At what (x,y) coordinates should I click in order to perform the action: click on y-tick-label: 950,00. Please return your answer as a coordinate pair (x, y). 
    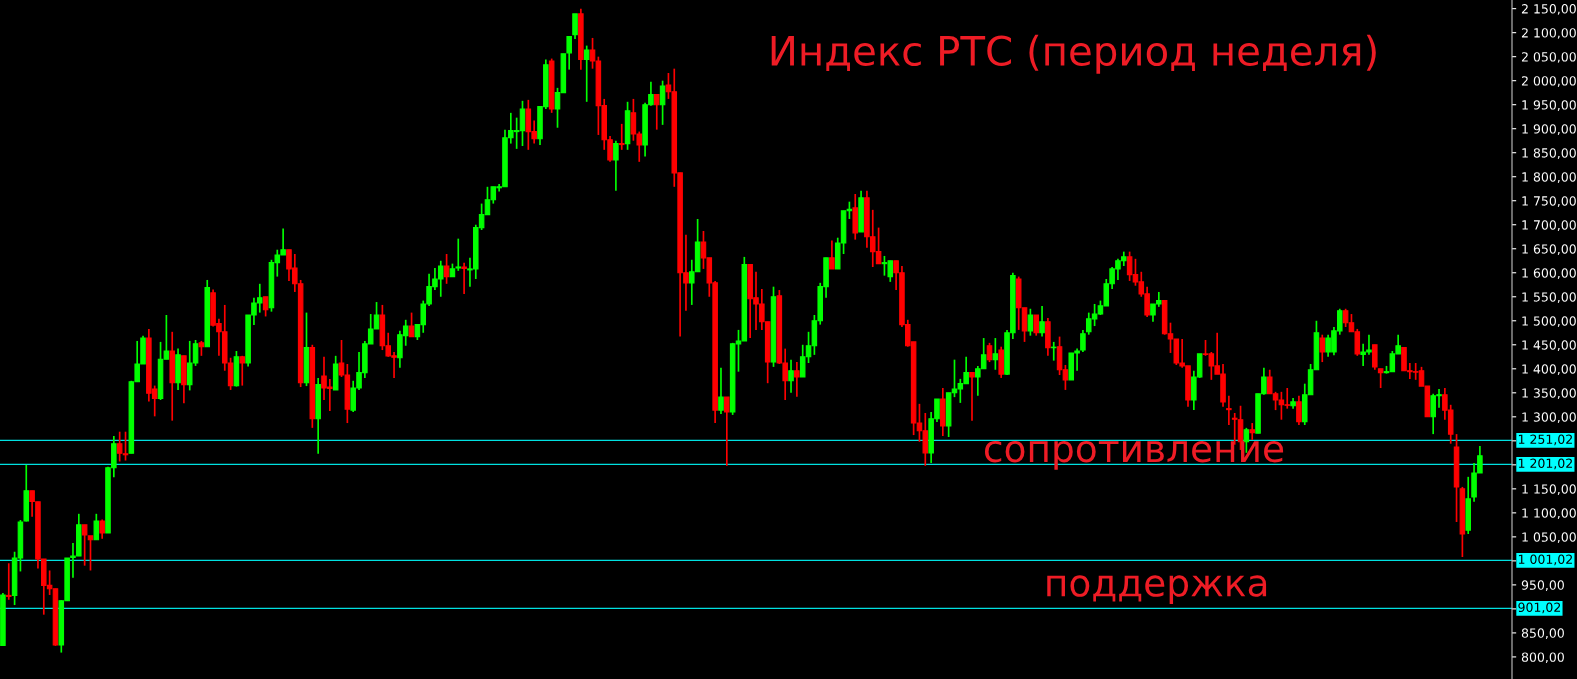
    Looking at the image, I should click on (1542, 586).